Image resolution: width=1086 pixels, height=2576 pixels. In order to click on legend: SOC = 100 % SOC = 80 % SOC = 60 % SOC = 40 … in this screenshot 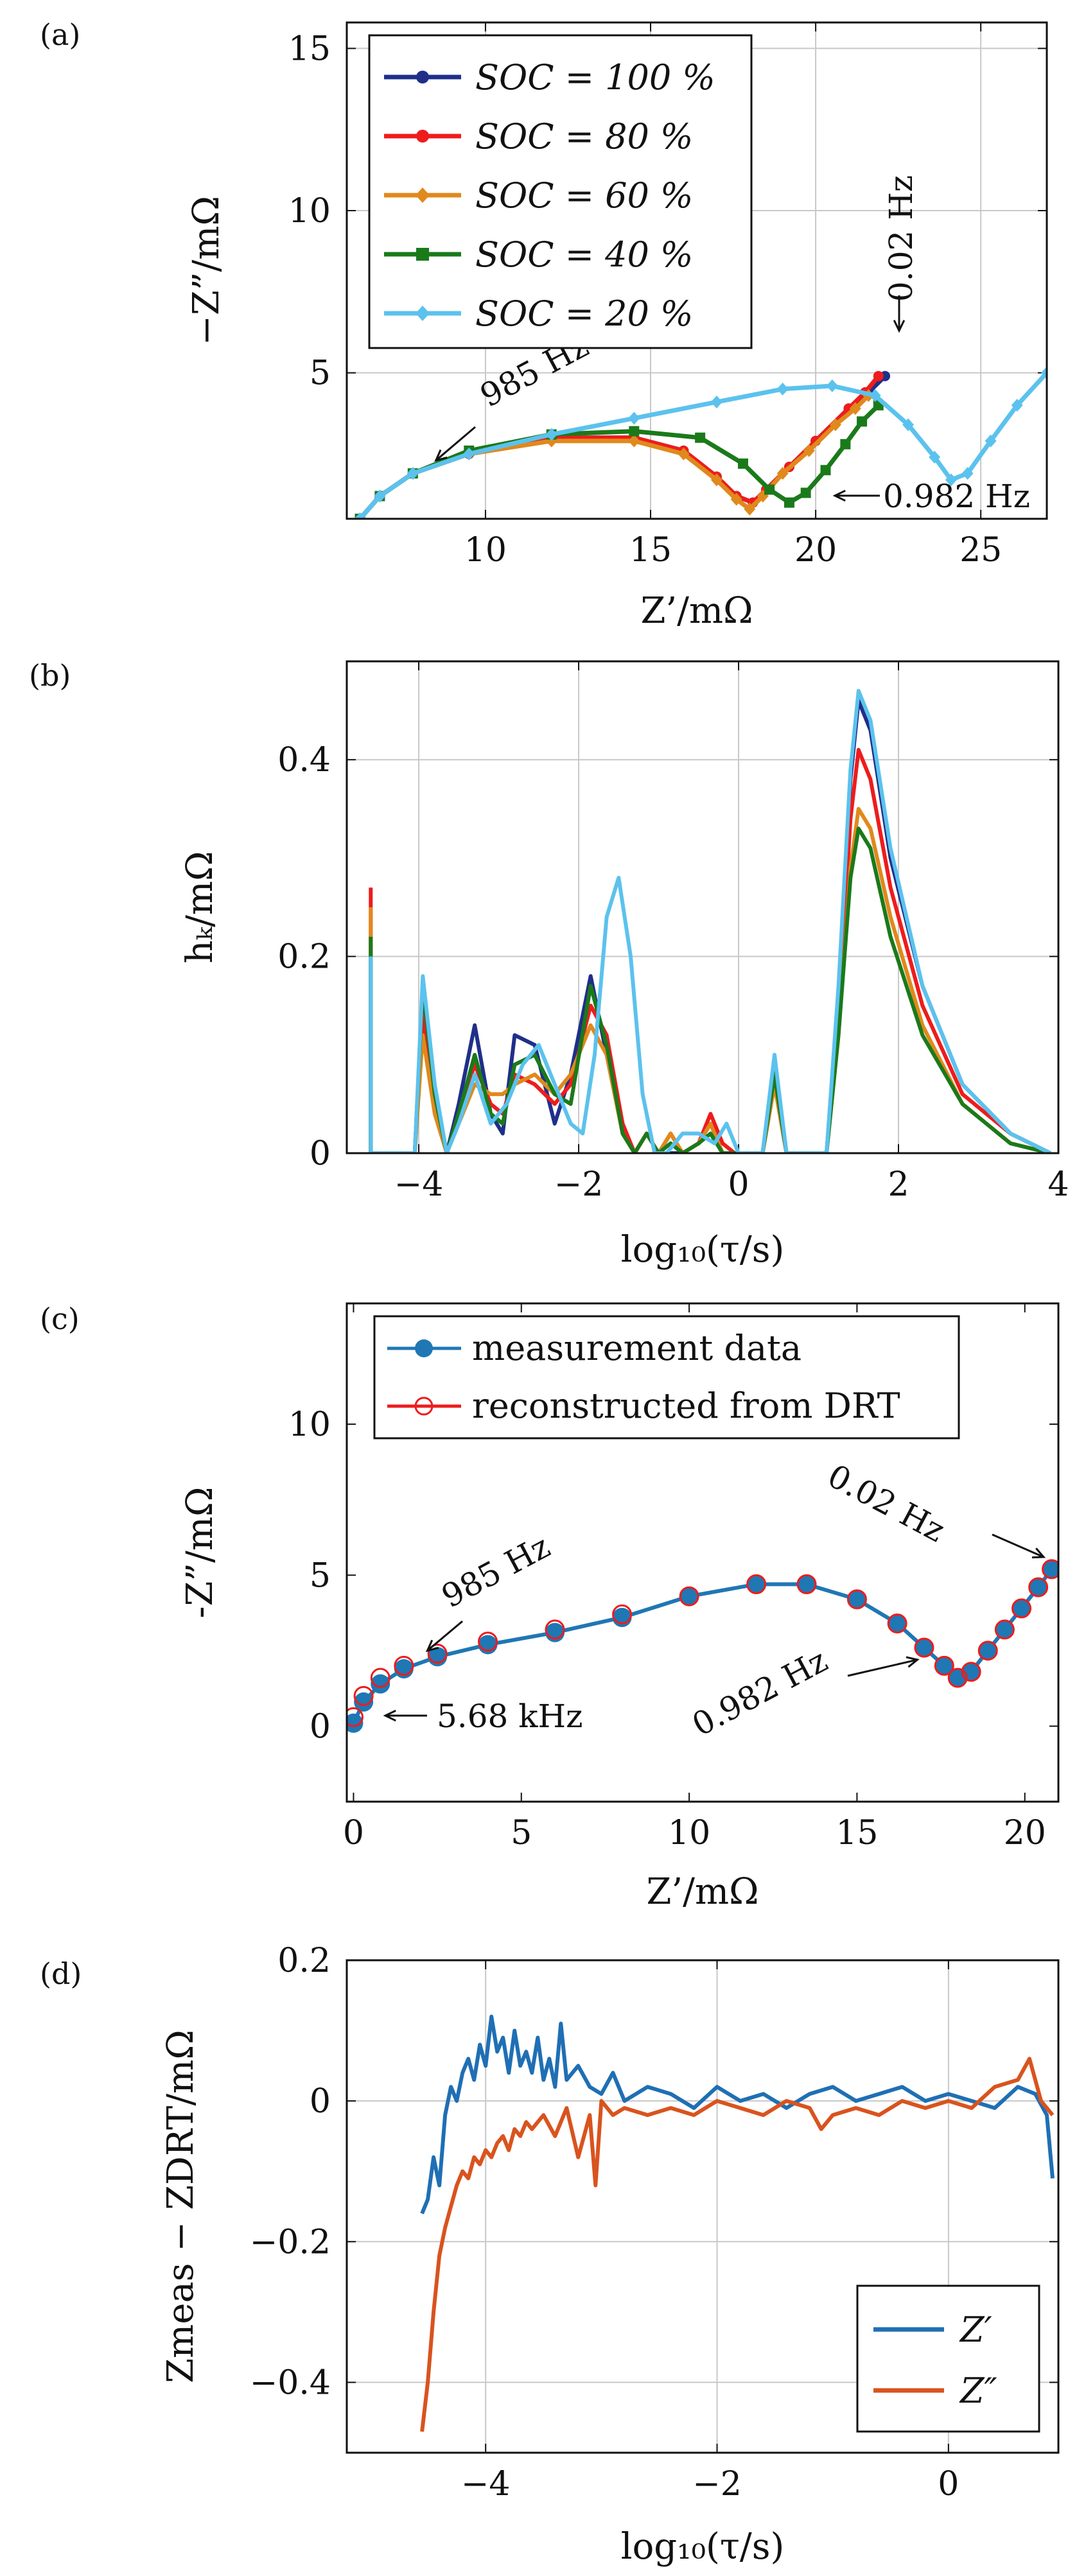, I will do `click(560, 191)`.